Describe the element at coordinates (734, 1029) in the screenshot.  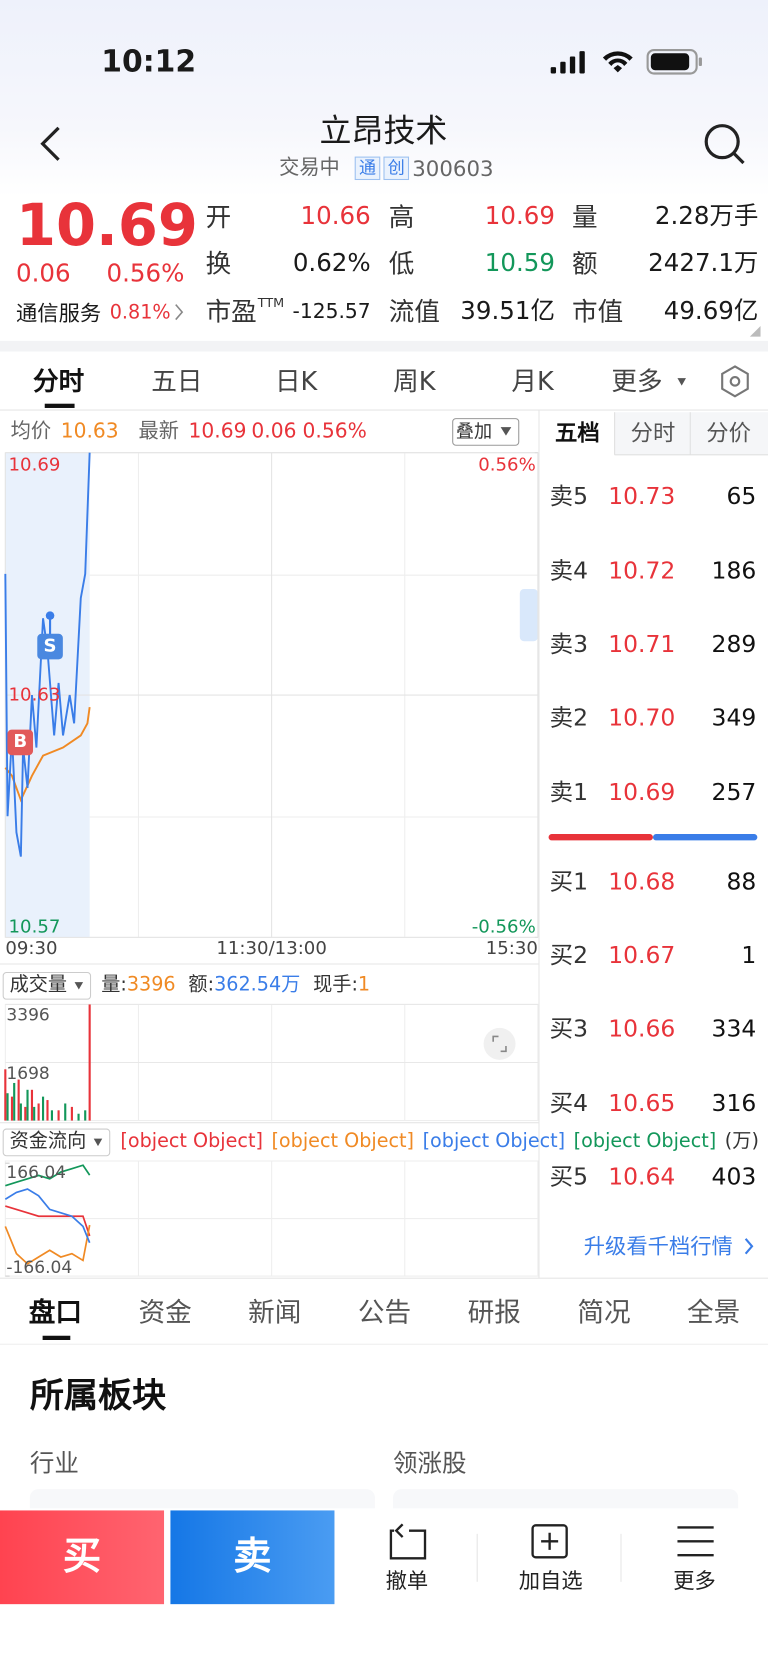
I see `book-volume: 334` at that location.